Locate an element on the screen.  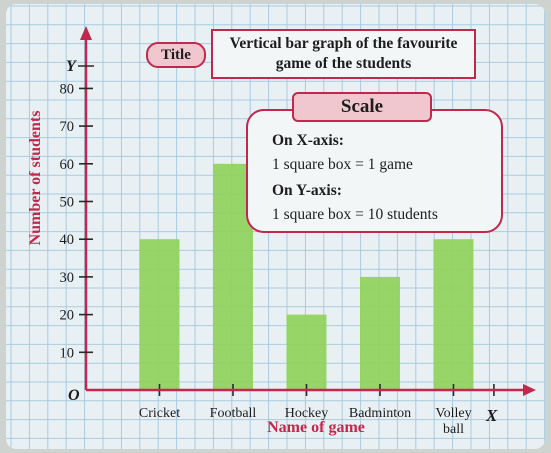
y-tick-label: 20 is located at coordinates (67, 316).